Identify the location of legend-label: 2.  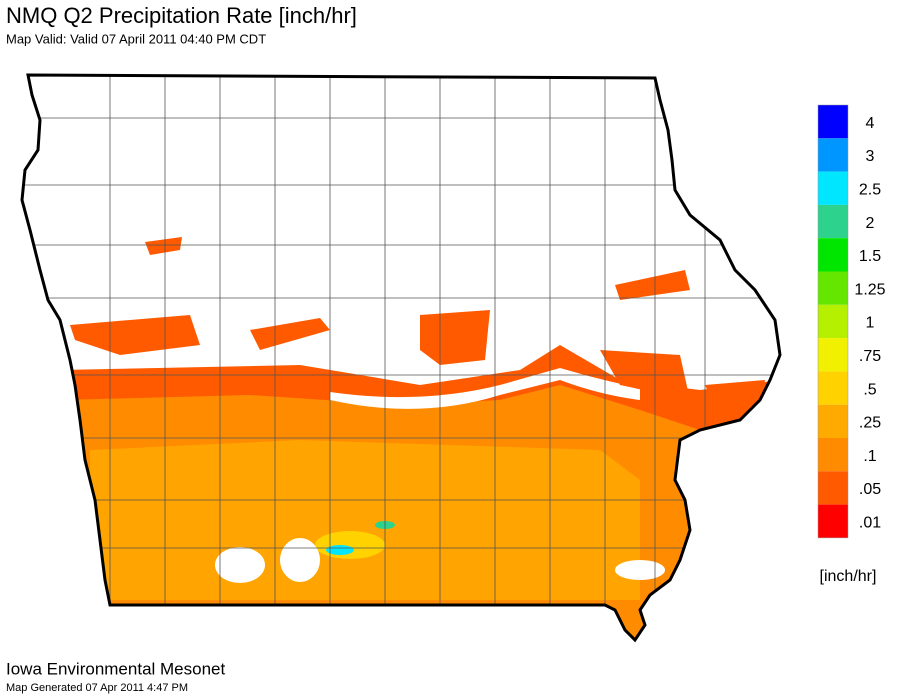
(870, 223).